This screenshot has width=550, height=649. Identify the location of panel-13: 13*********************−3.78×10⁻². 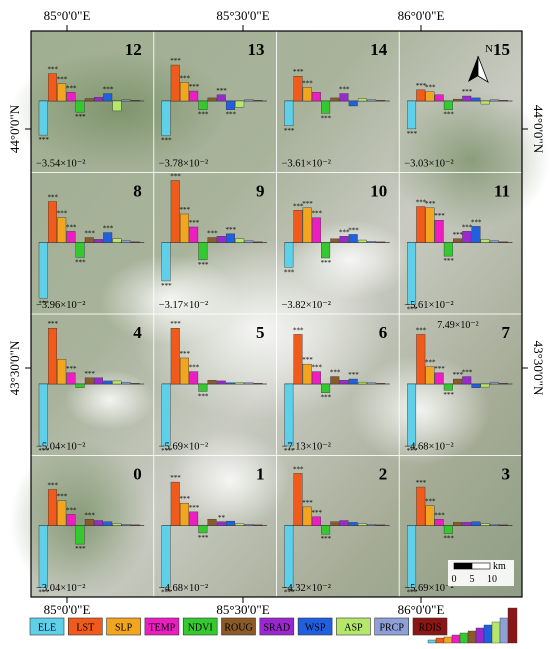
(213, 105).